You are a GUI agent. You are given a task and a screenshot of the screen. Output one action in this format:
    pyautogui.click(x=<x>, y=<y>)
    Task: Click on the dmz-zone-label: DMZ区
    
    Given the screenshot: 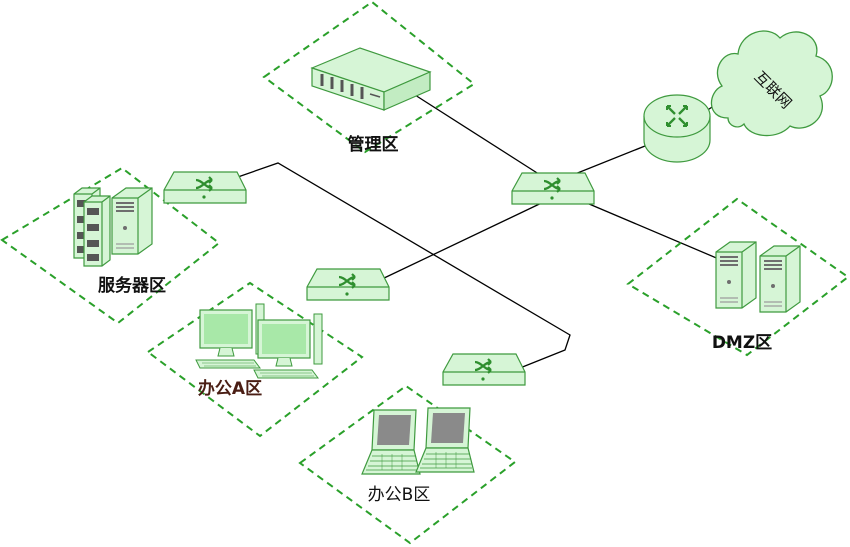 What is the action you would take?
    pyautogui.click(x=742, y=343)
    